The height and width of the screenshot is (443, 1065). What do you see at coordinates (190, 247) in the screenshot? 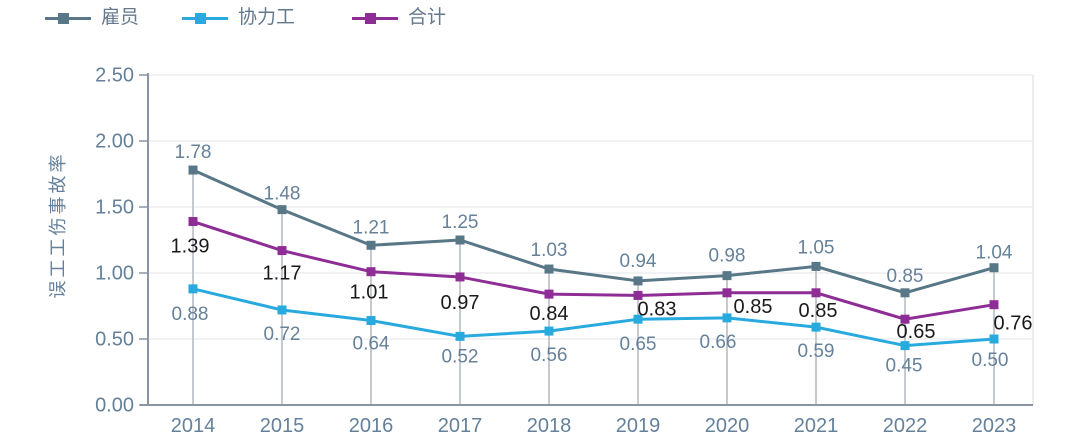
I see `value-label-total: 1.39` at bounding box center [190, 247].